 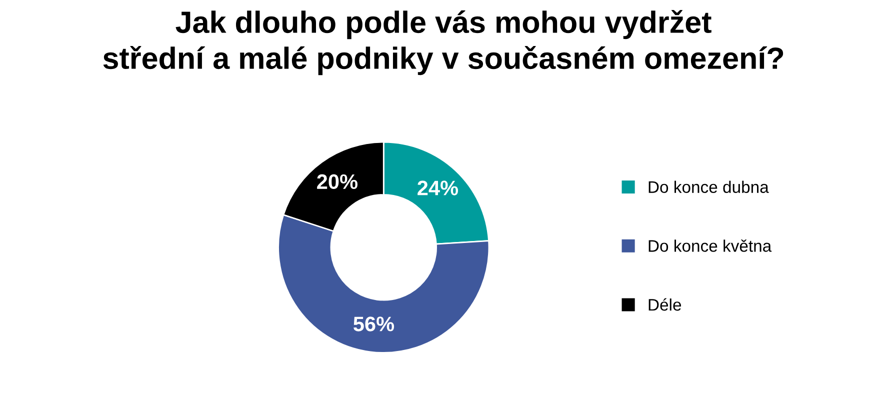 I want to click on legend-label: Do konce dubna, so click(x=708, y=186).